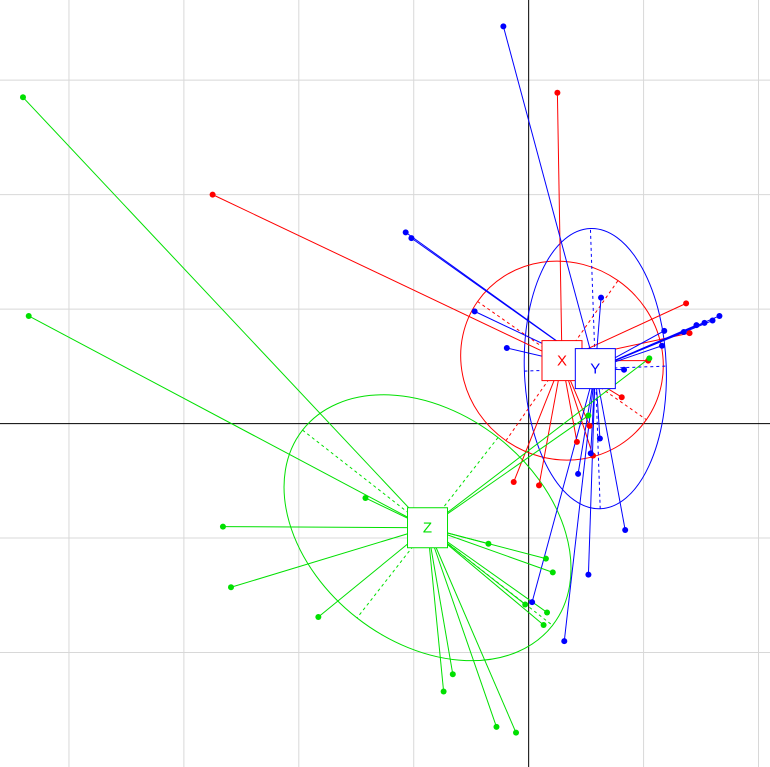 The width and height of the screenshot is (770, 767). I want to click on centroid-box-y, so click(595, 369).